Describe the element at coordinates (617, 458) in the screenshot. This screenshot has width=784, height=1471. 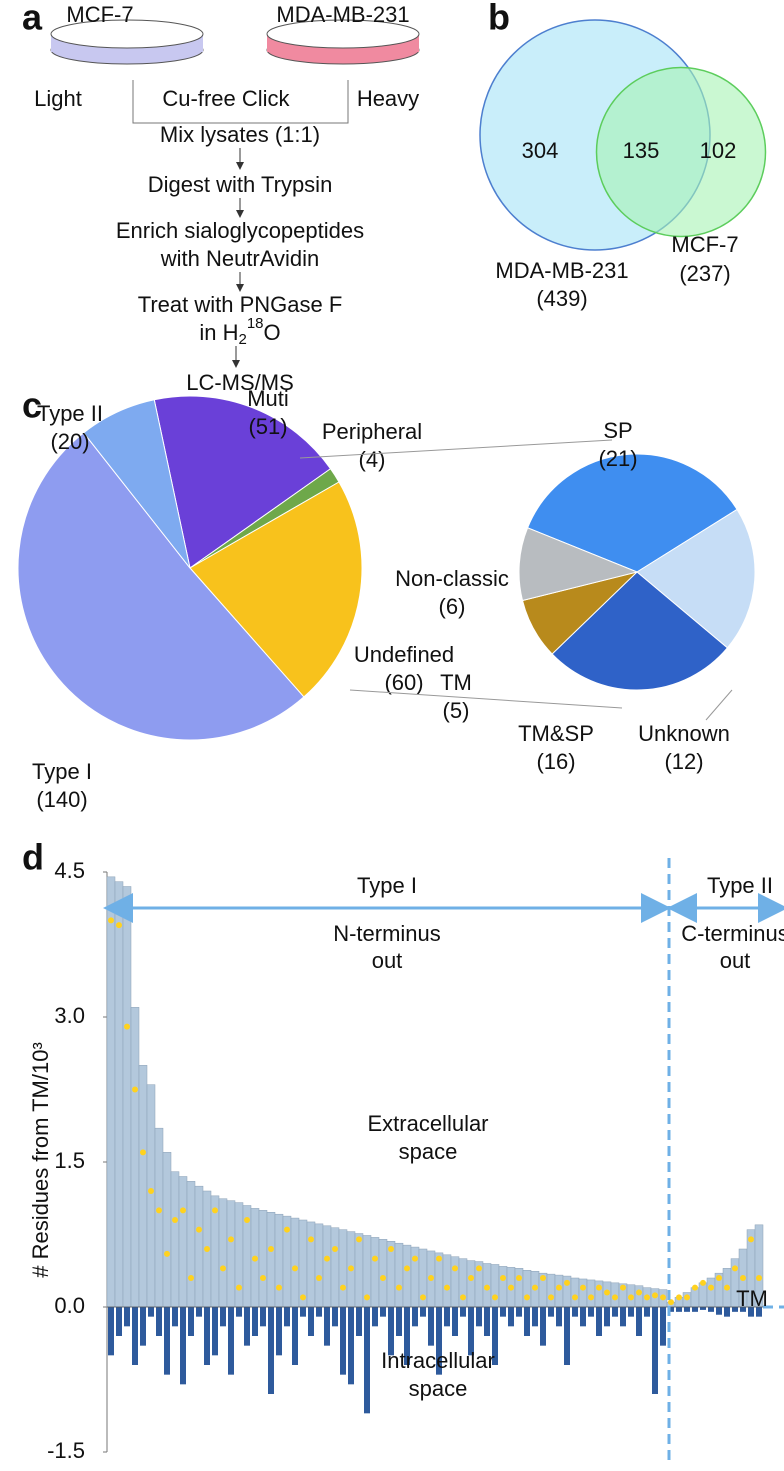
I see `slice-value: (21)` at that location.